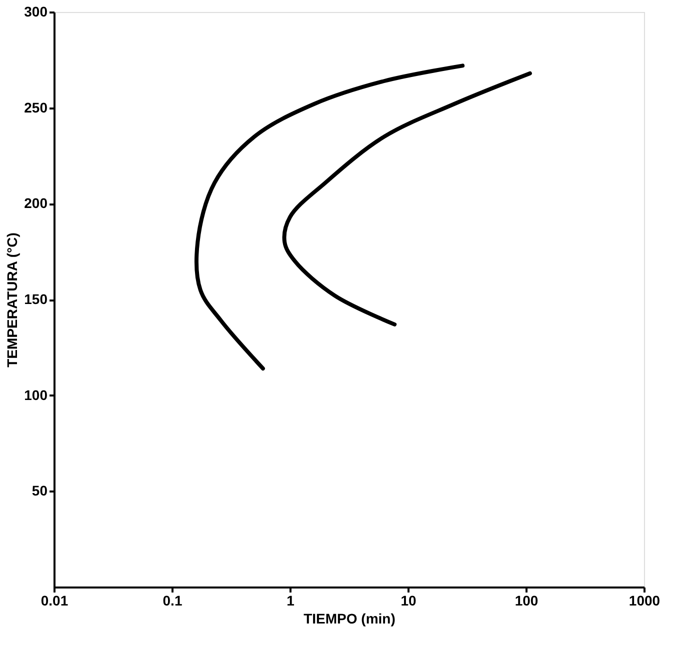  I want to click on x-axis-title: TIEMPO (min), so click(350, 618).